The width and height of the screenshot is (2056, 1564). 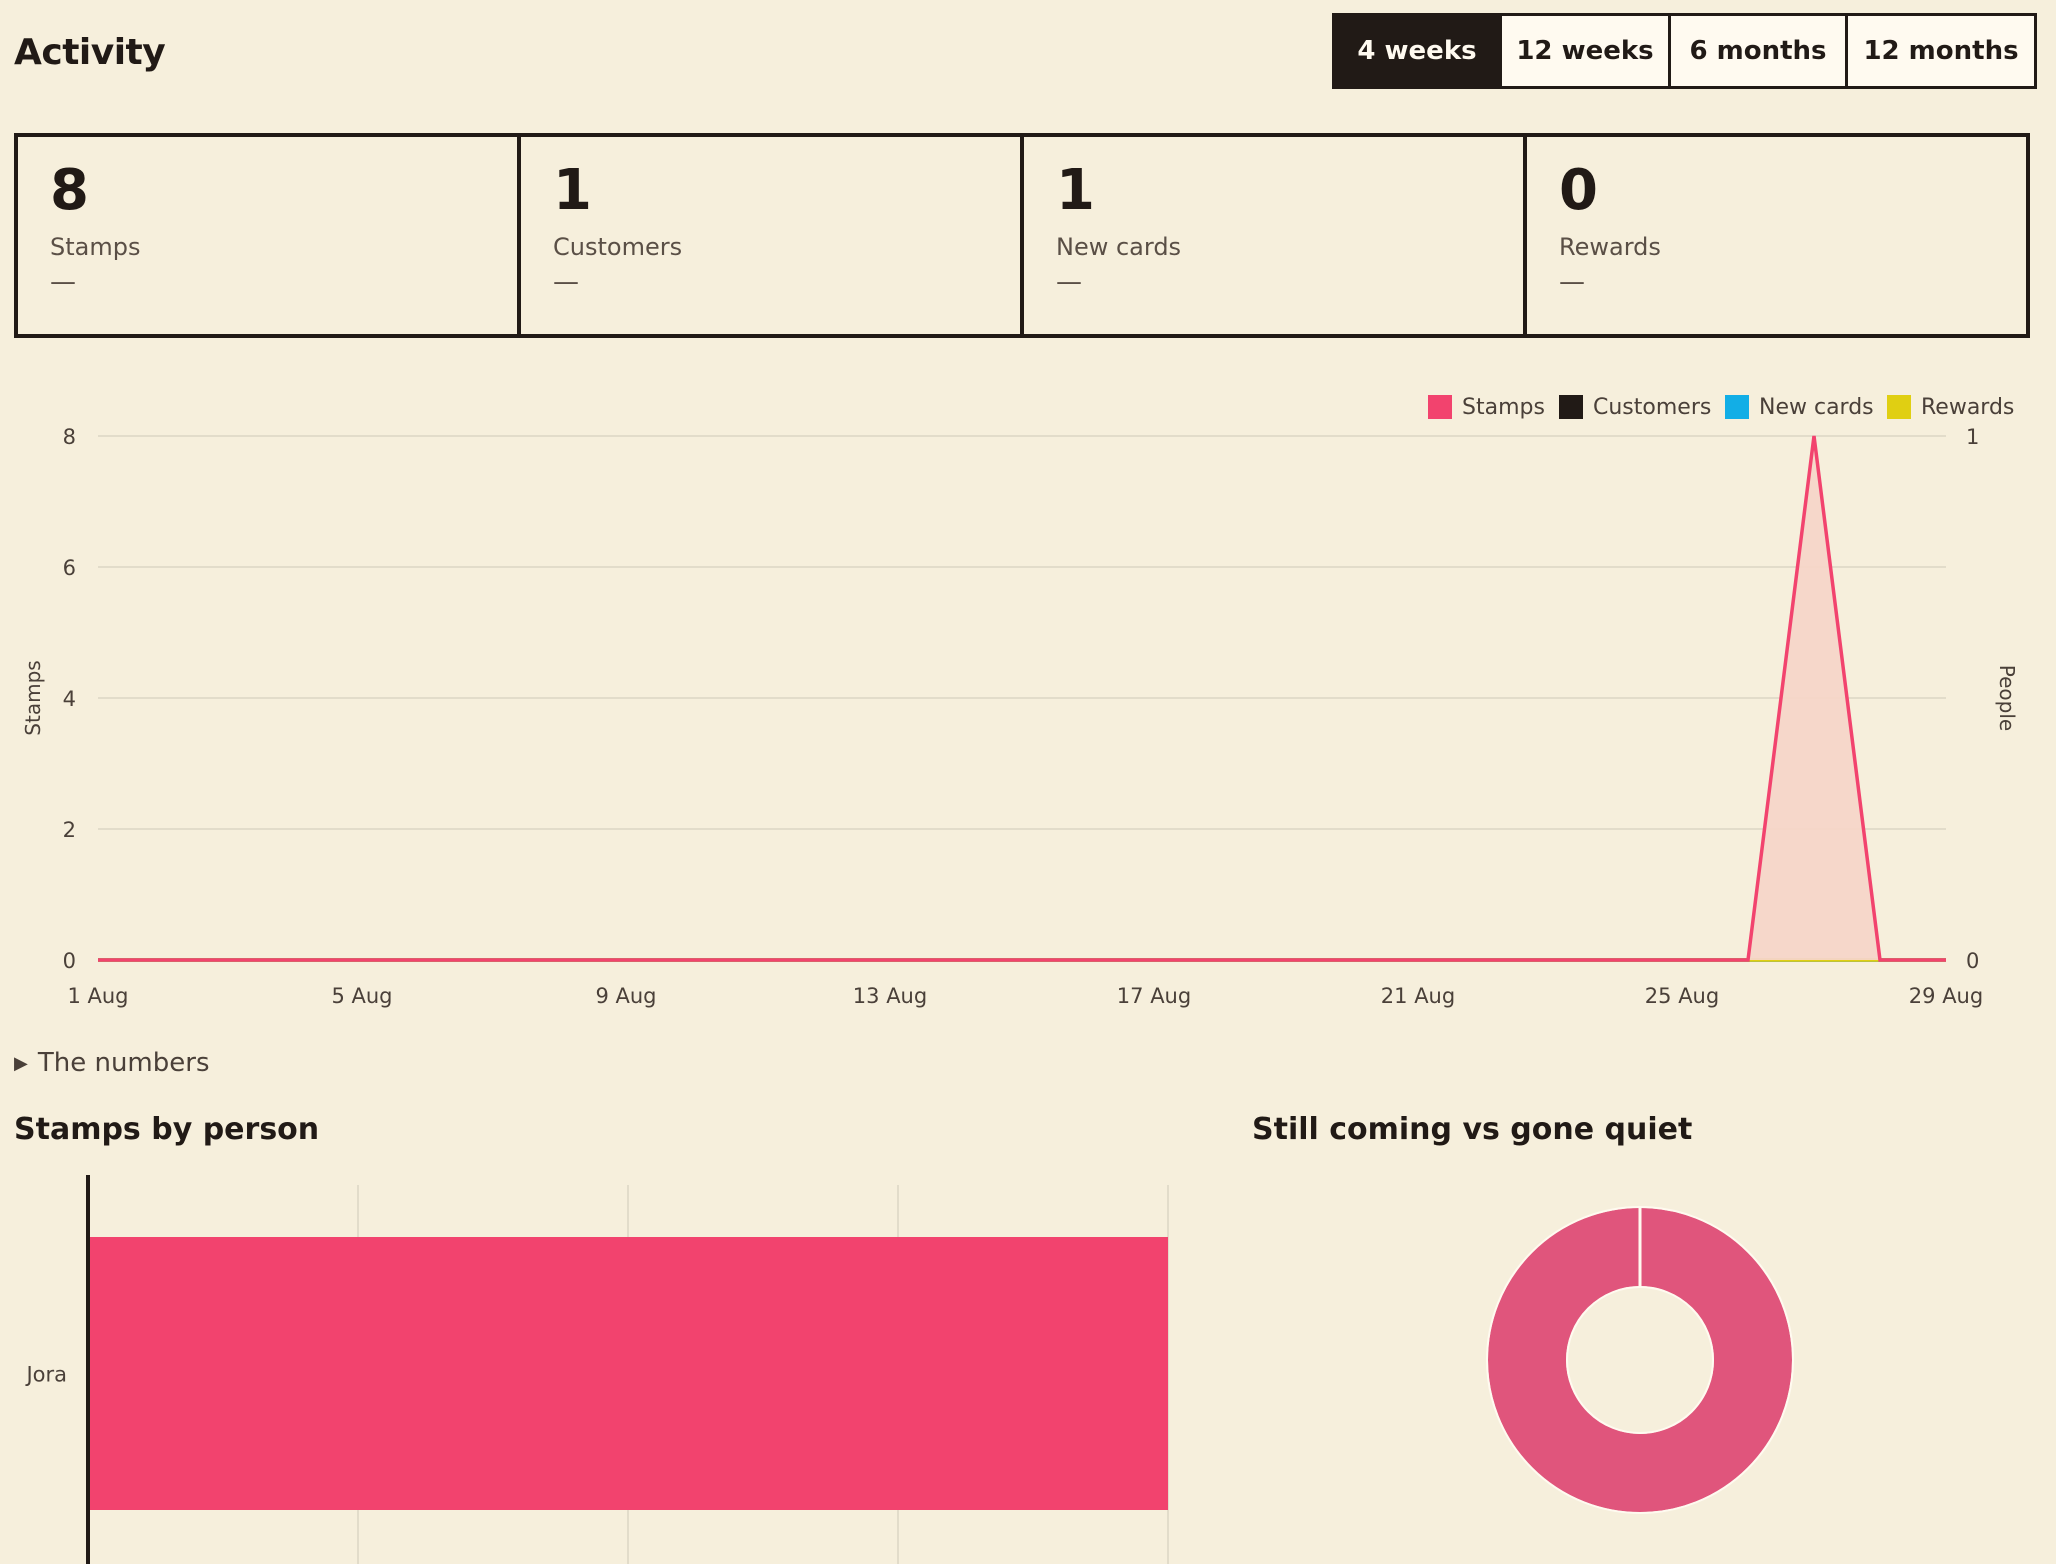 What do you see at coordinates (1440, 407) in the screenshot?
I see `stamps-legend-swatch` at bounding box center [1440, 407].